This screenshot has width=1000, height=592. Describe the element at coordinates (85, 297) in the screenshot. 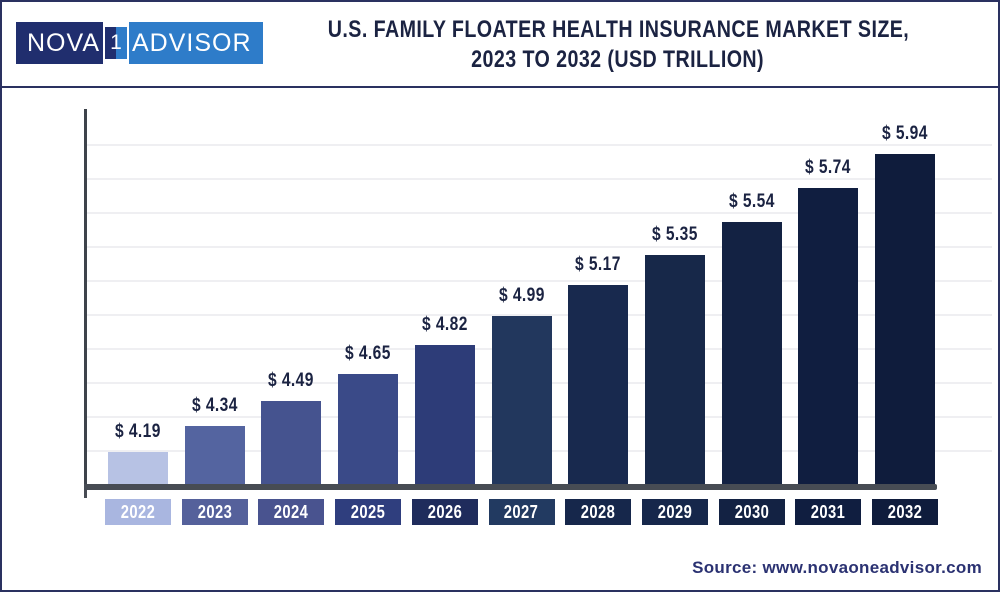

I see `y-axis-line` at that location.